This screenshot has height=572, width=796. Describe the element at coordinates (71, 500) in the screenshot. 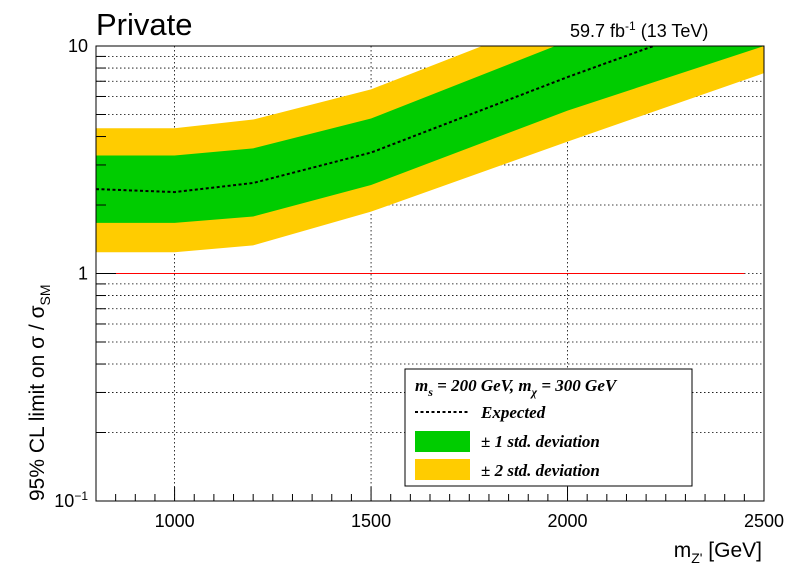

I see `y-tick-label: 10−1` at that location.